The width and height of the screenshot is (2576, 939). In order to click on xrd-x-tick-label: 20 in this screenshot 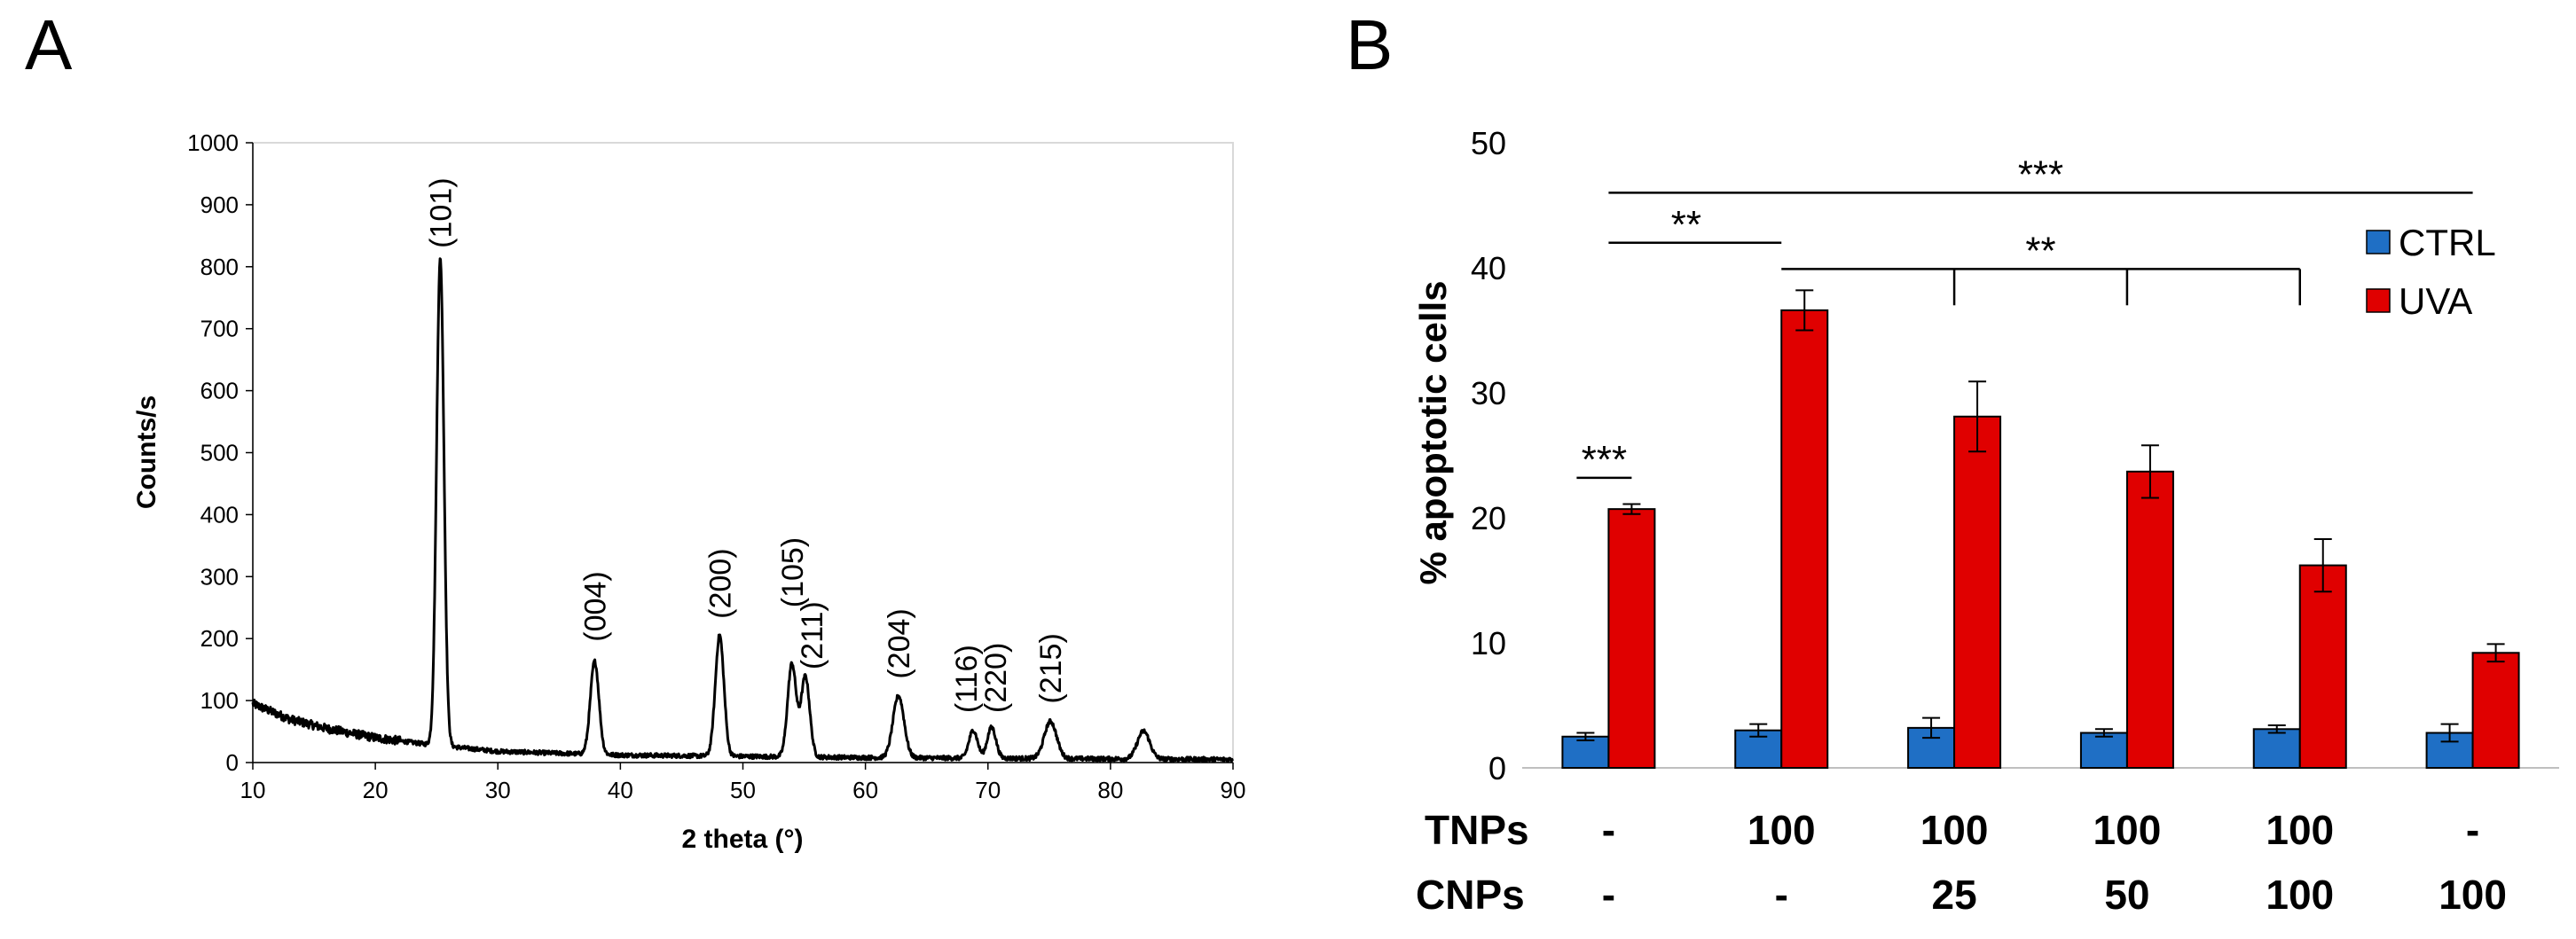, I will do `click(376, 790)`.